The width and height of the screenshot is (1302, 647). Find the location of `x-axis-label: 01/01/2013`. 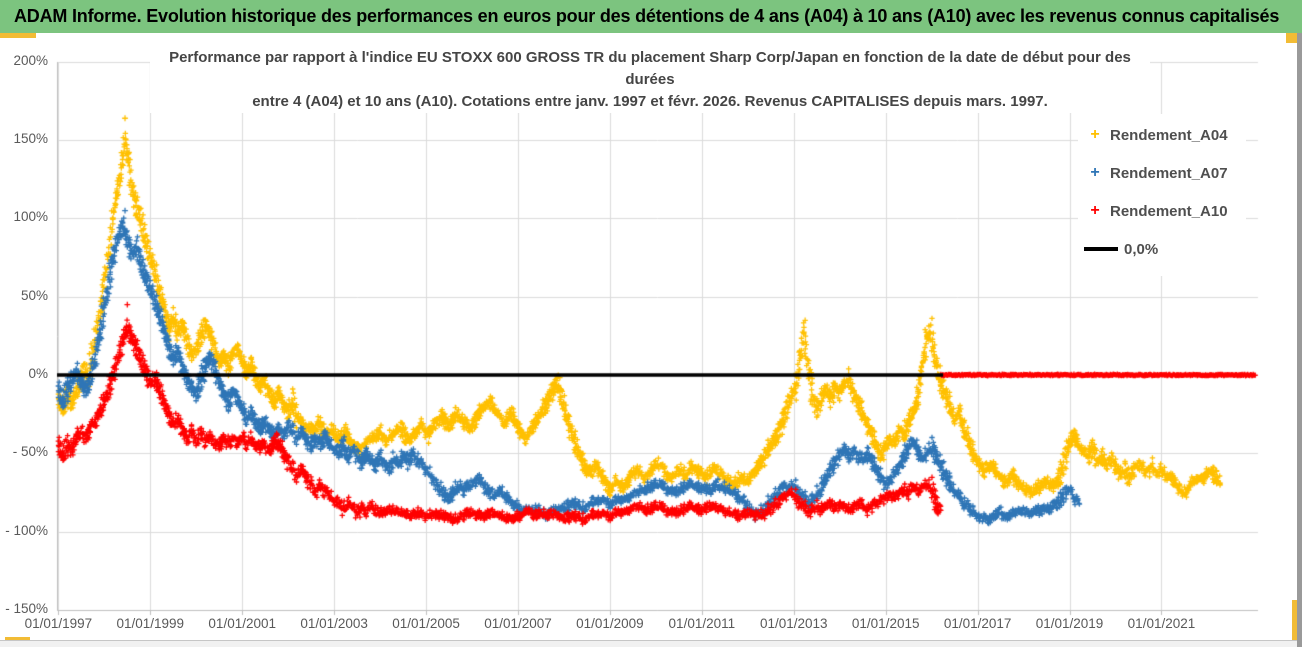

x-axis-label: 01/01/2013 is located at coordinates (793, 623).